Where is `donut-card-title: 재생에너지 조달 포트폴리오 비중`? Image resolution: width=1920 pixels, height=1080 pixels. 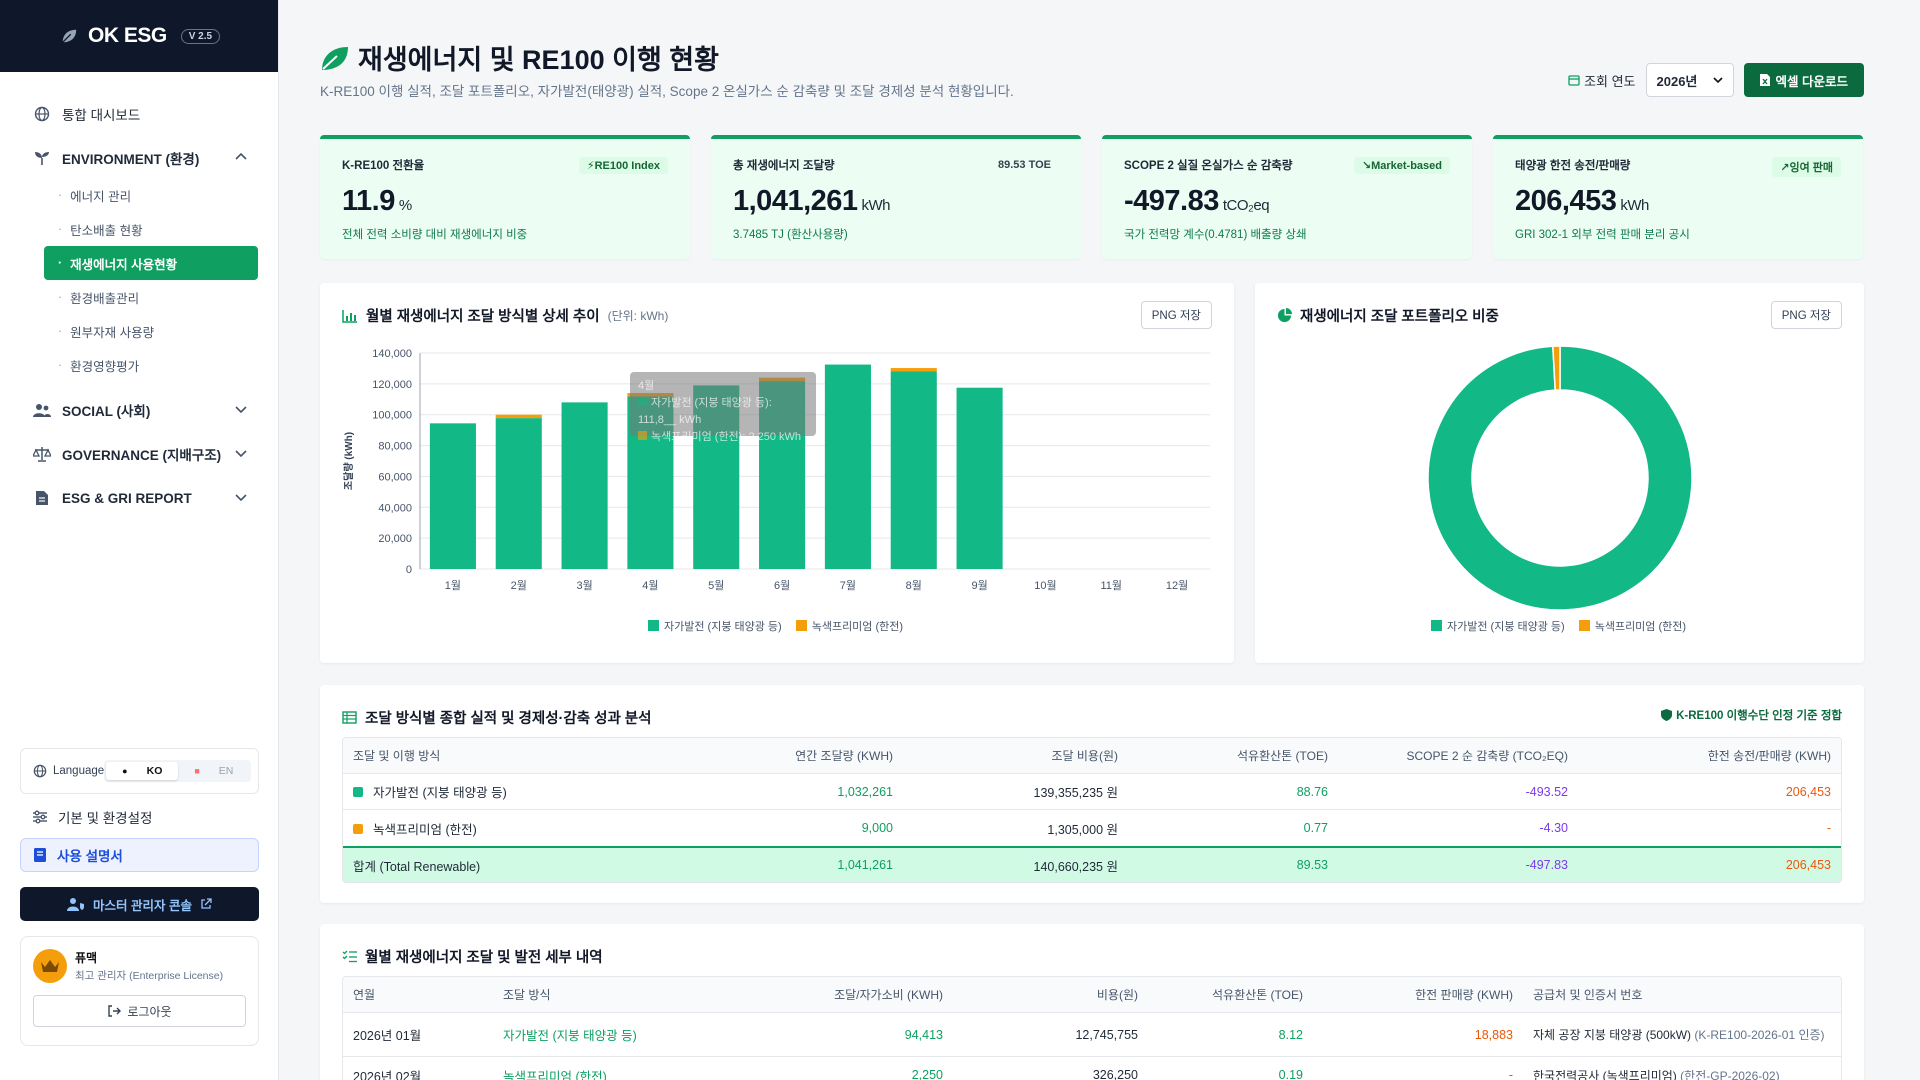
donut-card-title: 재생에너지 조달 포트폴리오 비중 is located at coordinates (1388, 315).